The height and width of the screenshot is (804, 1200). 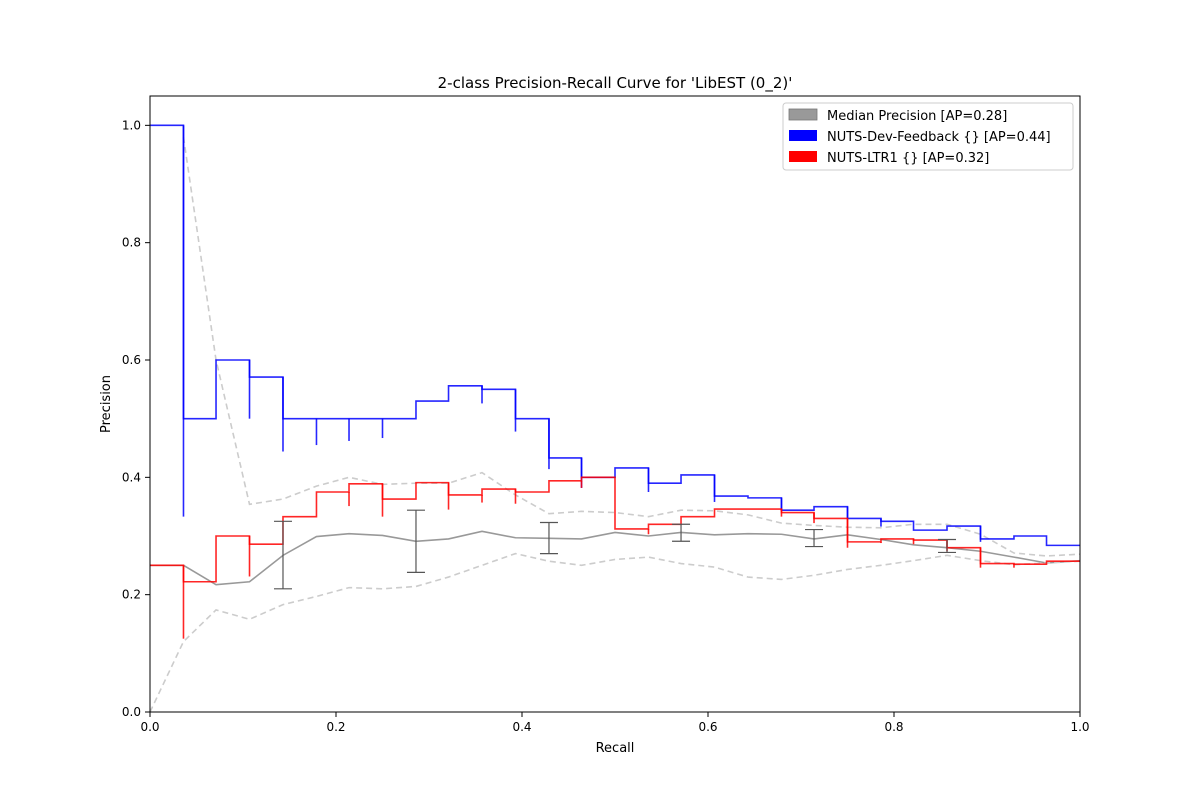 I want to click on legend-swatch-ltr1, so click(x=803, y=156).